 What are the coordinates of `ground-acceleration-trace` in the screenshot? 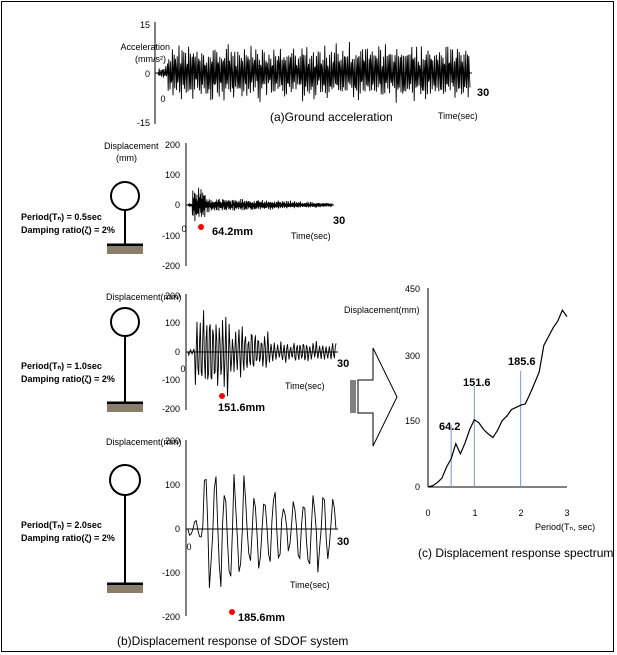 It's located at (314, 72).